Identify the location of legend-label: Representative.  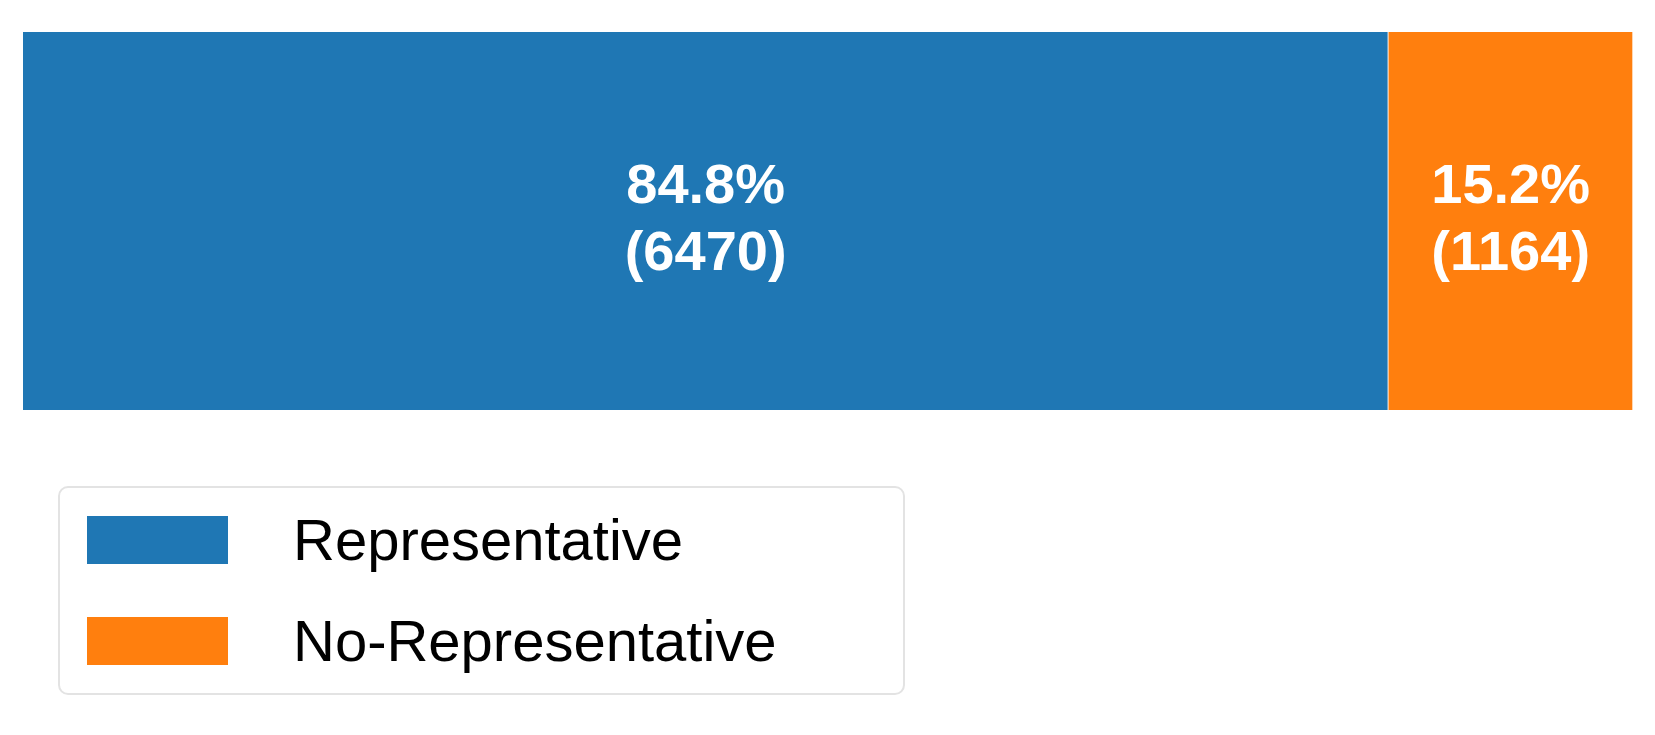
(488, 539).